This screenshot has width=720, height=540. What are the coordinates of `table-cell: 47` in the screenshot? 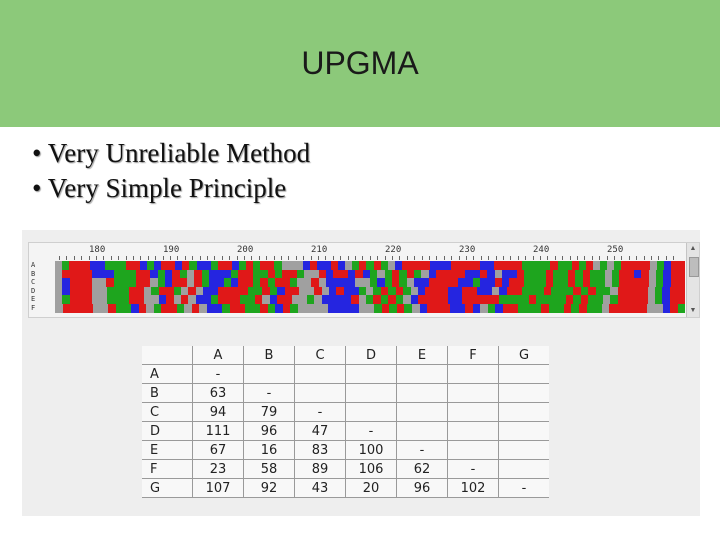 It's located at (320, 431).